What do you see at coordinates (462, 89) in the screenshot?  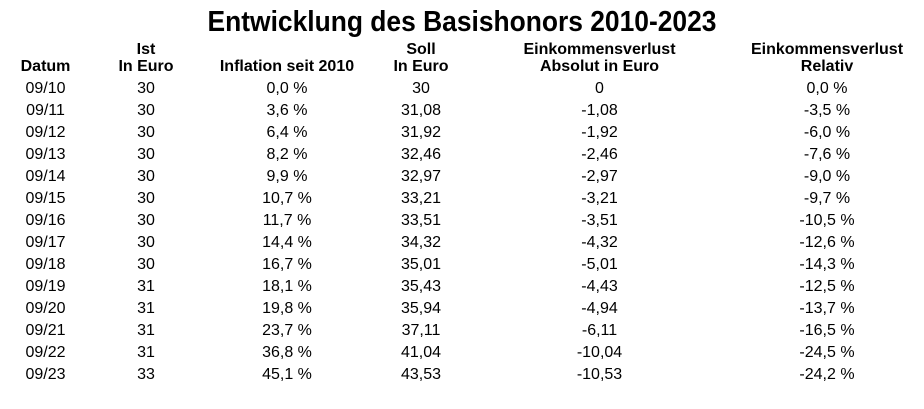 I see `table-row: 09/10 30 0,0 % 30 0 0,0 %` at bounding box center [462, 89].